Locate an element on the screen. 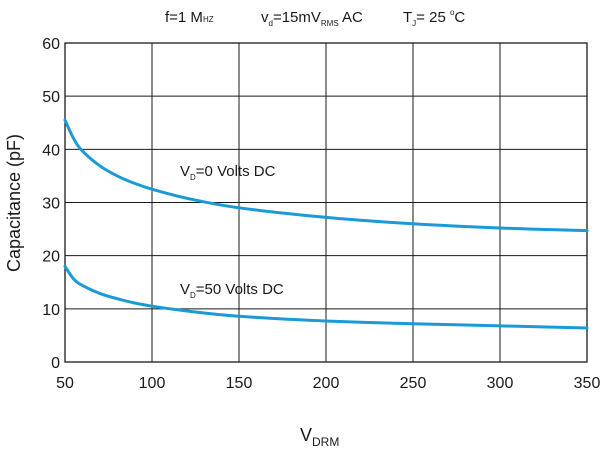 This screenshot has height=449, width=602. y-axis-title: Capacitance (pF) is located at coordinates (14, 203).